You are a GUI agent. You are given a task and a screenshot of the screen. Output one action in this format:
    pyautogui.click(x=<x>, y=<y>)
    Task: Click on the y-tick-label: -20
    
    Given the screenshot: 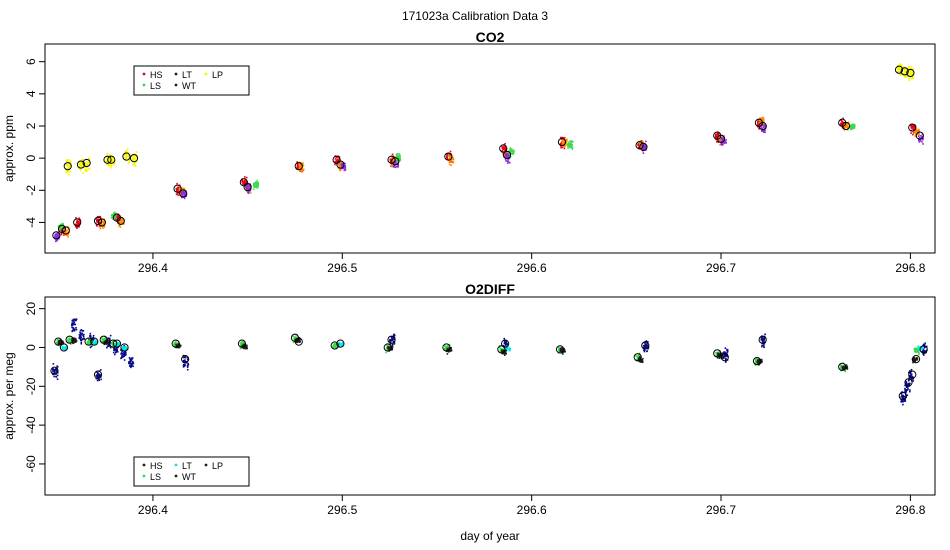 What is the action you would take?
    pyautogui.click(x=31, y=386)
    